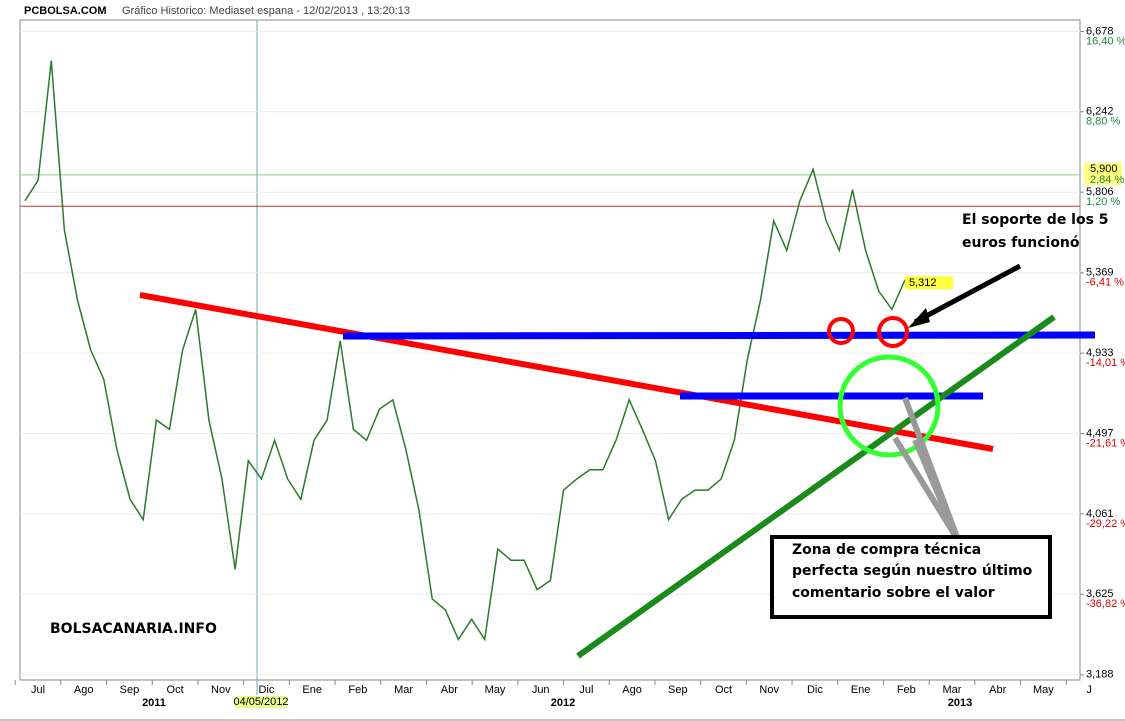 This screenshot has height=721, width=1125. I want to click on y-tick-change: -6,41 %, so click(1105, 283).